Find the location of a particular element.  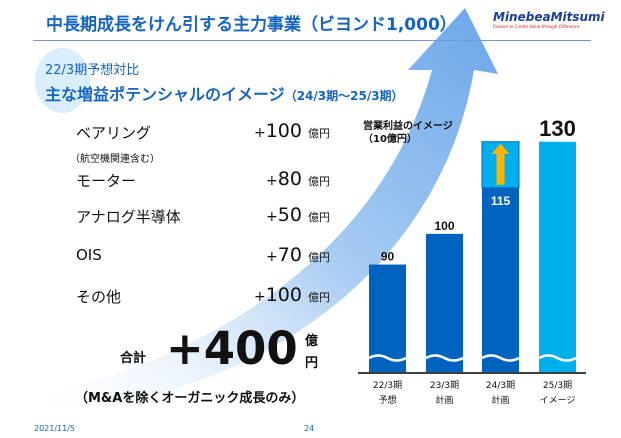

decor-circle is located at coordinates (62, 80).